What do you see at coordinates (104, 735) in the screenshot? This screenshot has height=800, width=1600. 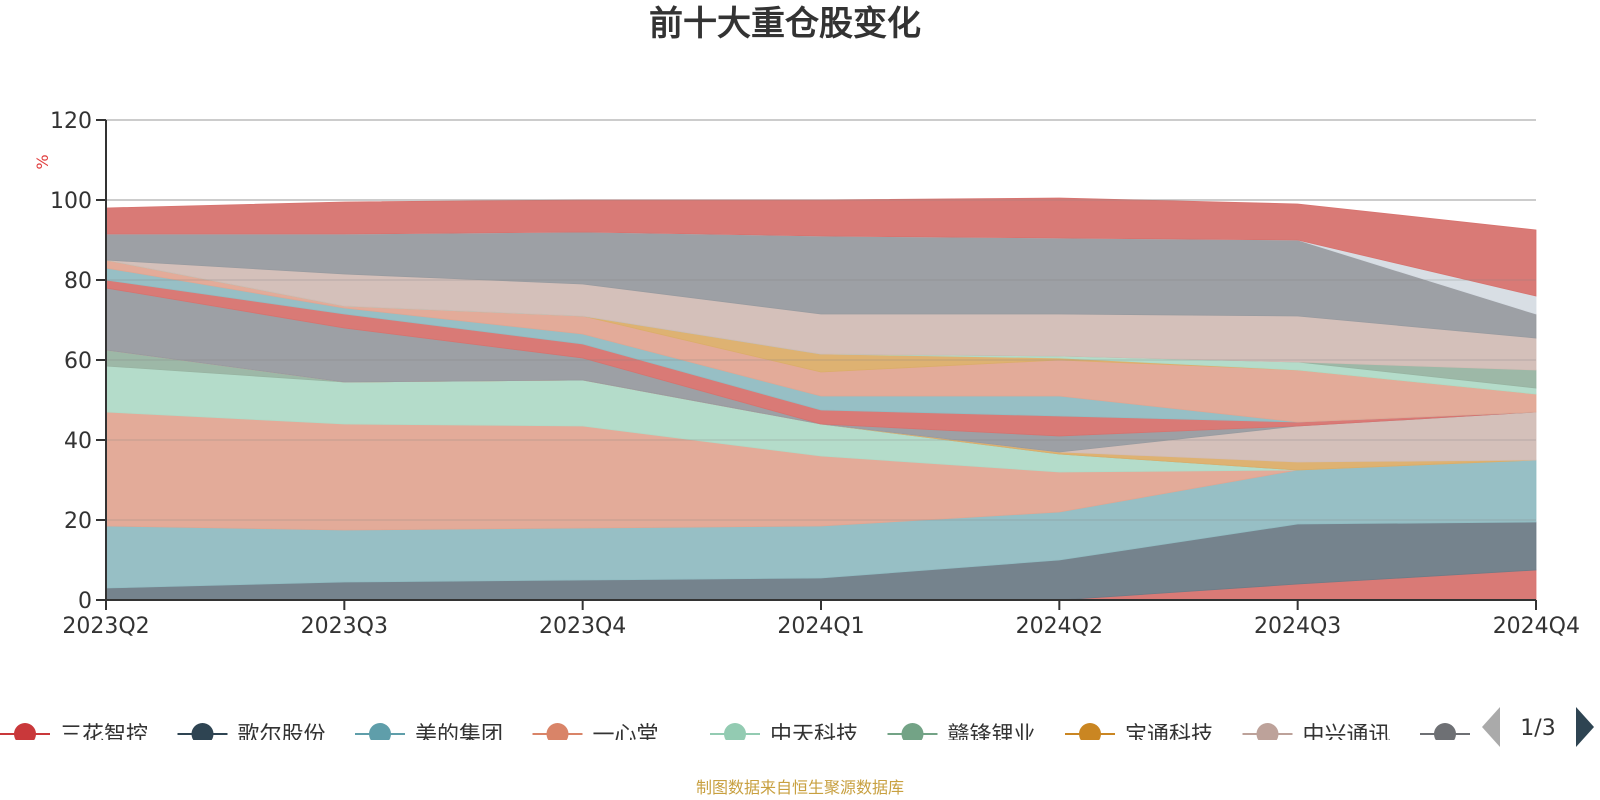 I see `legend-label-0: 三花智控` at bounding box center [104, 735].